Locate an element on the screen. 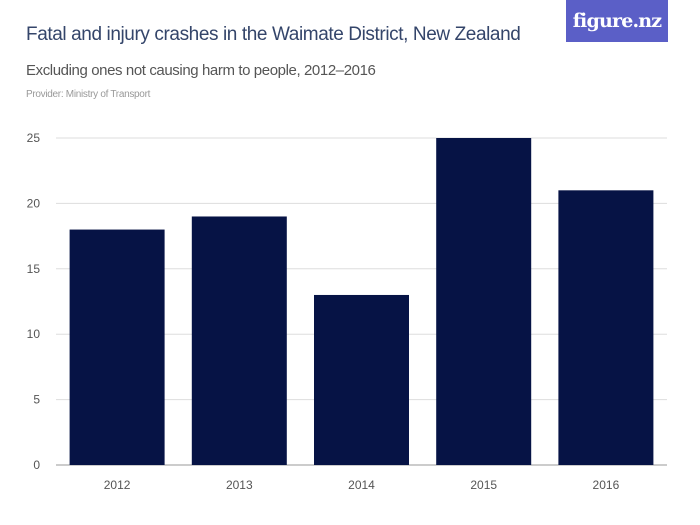 The width and height of the screenshot is (700, 525). y-tick-label: 10 is located at coordinates (34, 334).